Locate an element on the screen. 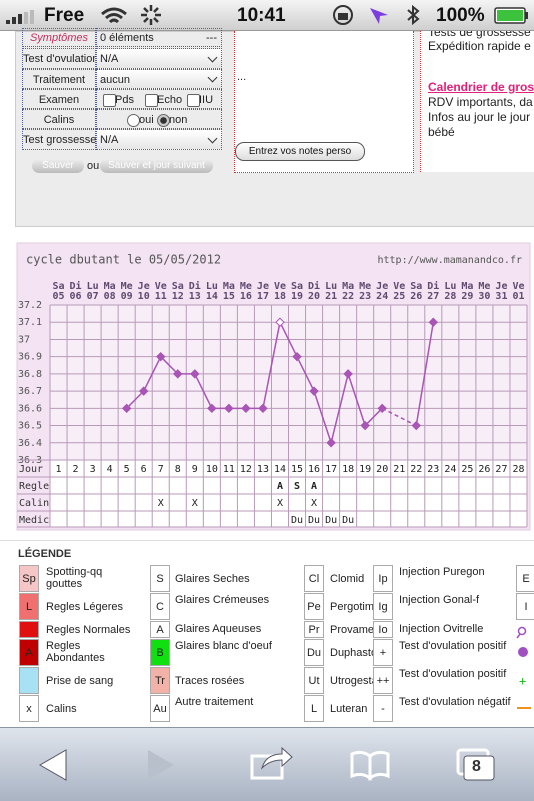  field-input: oui non is located at coordinates (159, 119).